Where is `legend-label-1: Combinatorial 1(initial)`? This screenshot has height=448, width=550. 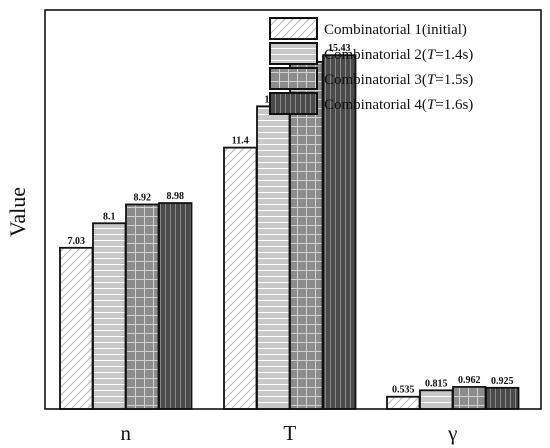 legend-label-1: Combinatorial 1(initial) is located at coordinates (395, 30).